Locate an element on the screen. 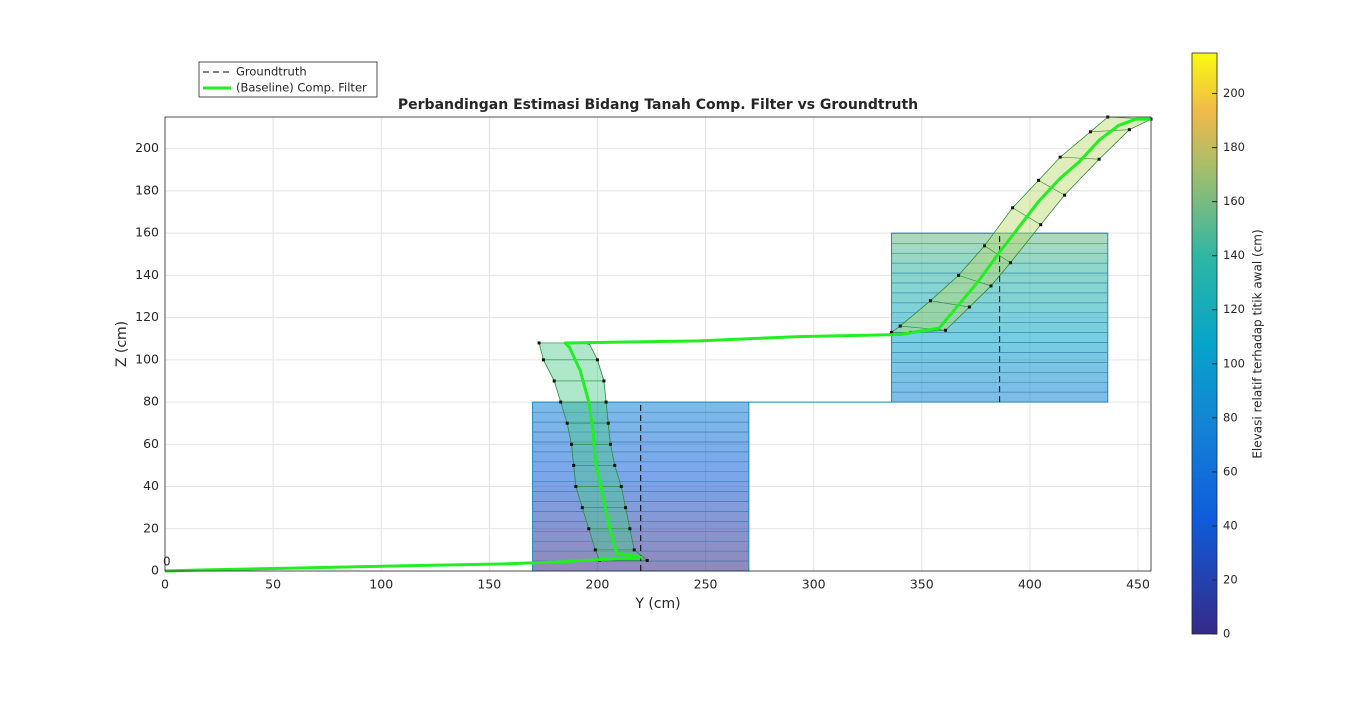 The image size is (1366, 717). colorbar is located at coordinates (1204, 343).